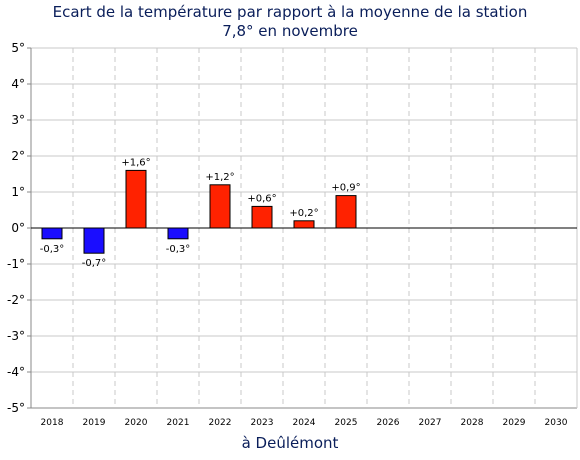 This screenshot has width=580, height=460. Describe the element at coordinates (290, 31) in the screenshot. I see `chart-subtitle: 7,8° en novembre` at that location.